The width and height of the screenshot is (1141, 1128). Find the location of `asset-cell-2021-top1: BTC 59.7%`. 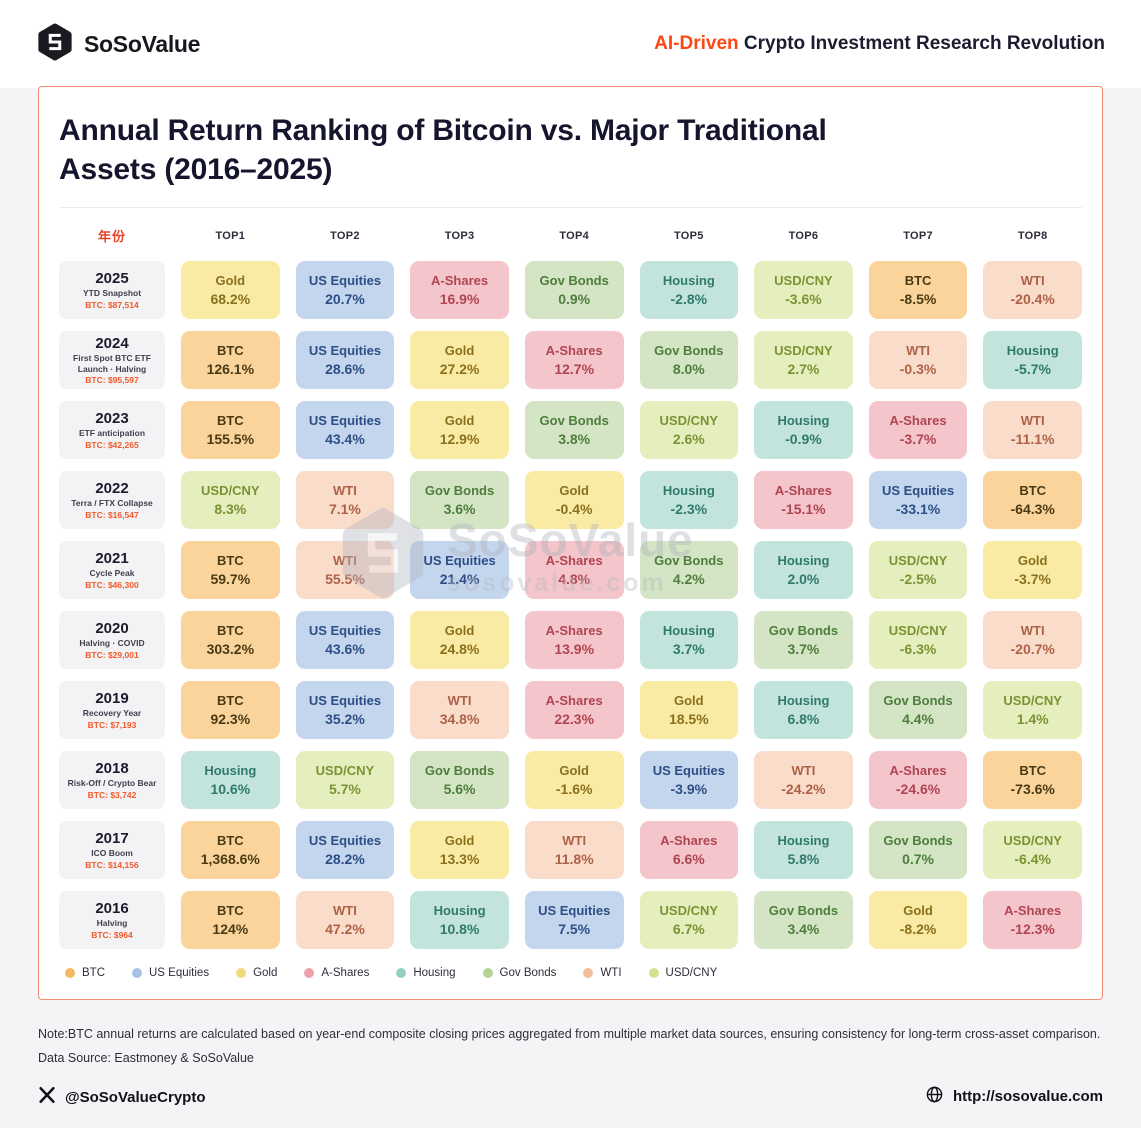

asset-cell-2021-top1: BTC 59.7% is located at coordinates (230, 570).